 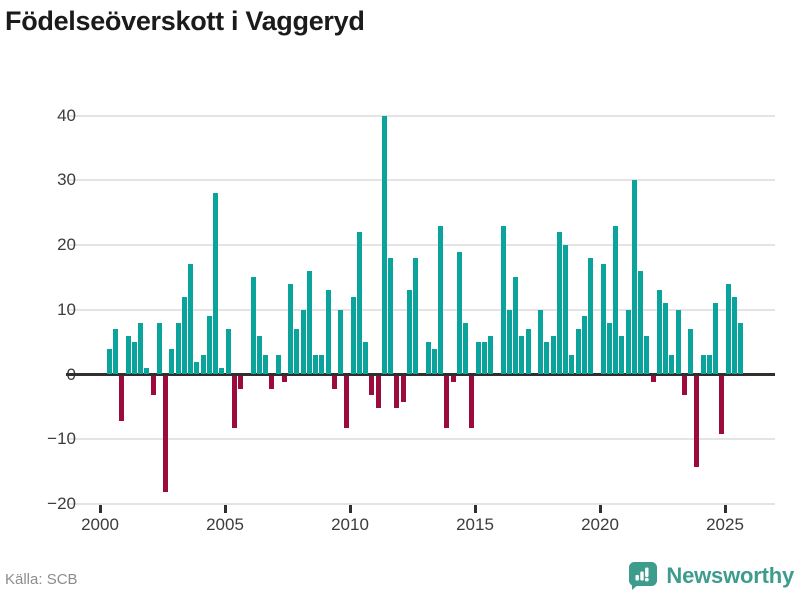 I want to click on x-axis-tick-label: 2015, so click(x=475, y=524).